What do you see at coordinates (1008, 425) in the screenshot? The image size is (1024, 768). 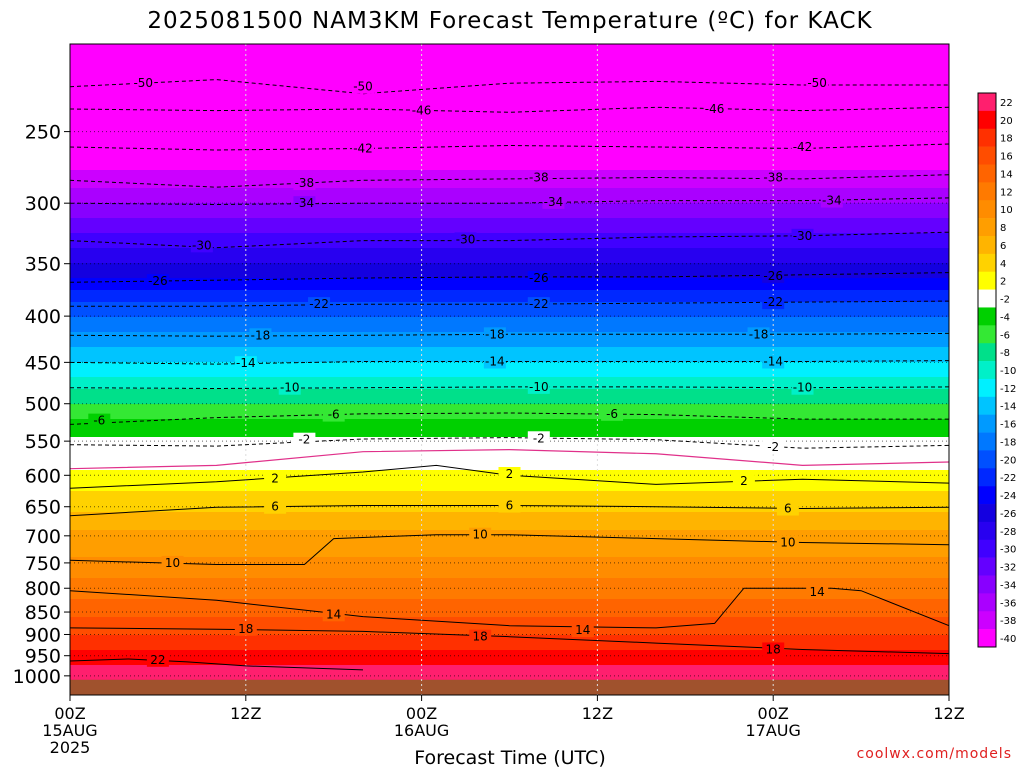 I see `colorbar-label: -16` at bounding box center [1008, 425].